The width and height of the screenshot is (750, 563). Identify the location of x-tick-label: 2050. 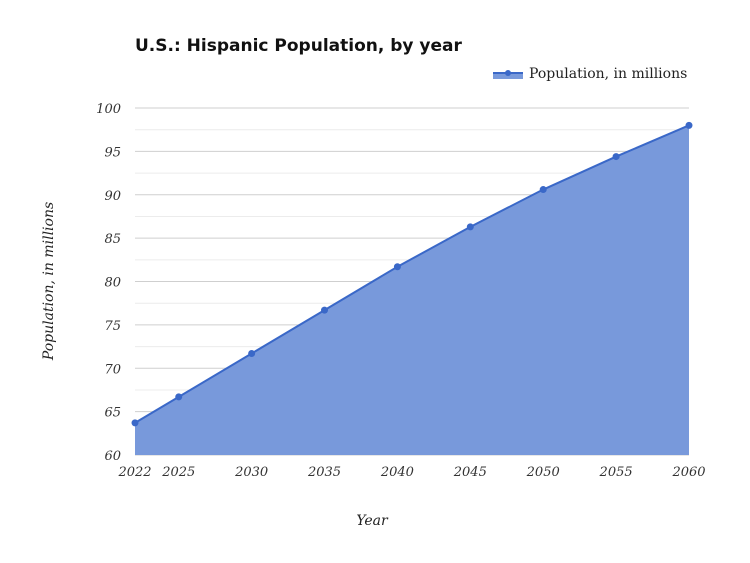
(543, 472).